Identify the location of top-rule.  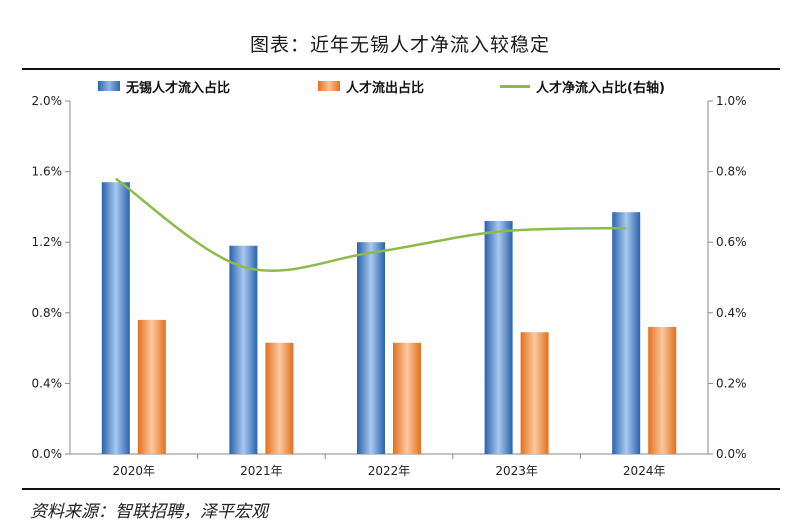
(401, 69).